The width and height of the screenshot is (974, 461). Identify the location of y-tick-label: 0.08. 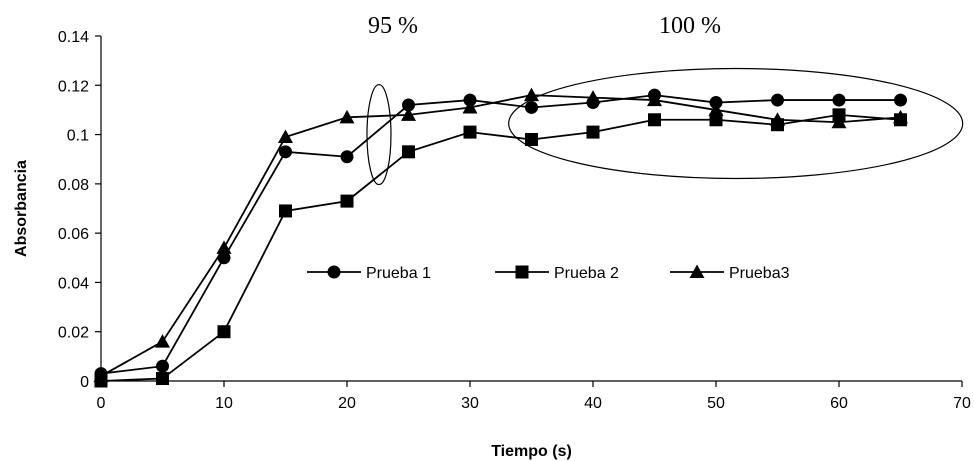
(73, 185).